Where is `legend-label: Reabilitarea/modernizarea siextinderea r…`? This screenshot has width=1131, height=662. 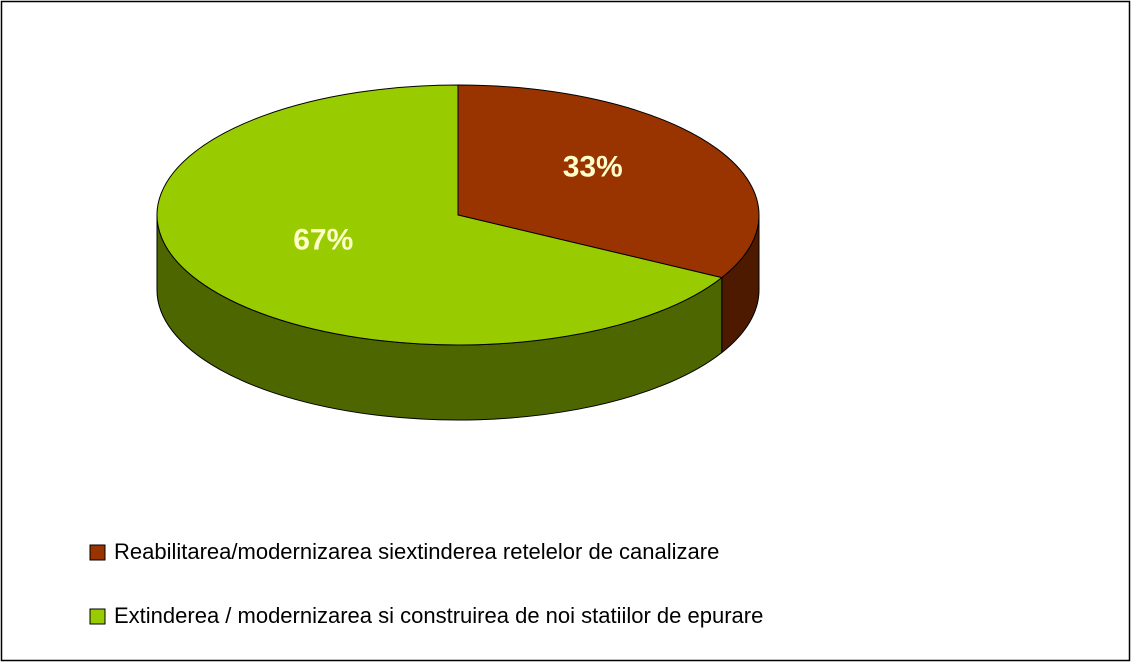
legend-label: Reabilitarea/modernizarea siextinderea r… is located at coordinates (416, 551).